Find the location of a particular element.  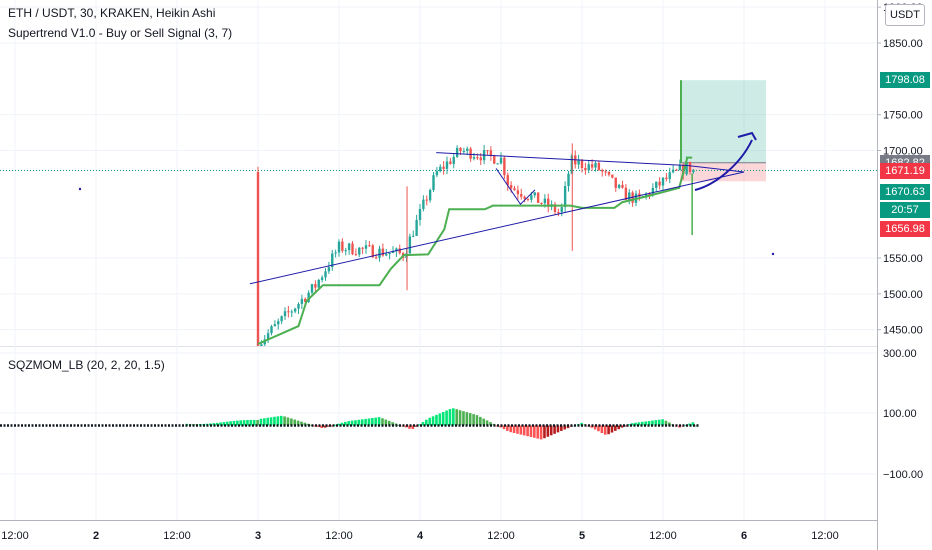

price-tick-label: 1550.00 is located at coordinates (903, 259).